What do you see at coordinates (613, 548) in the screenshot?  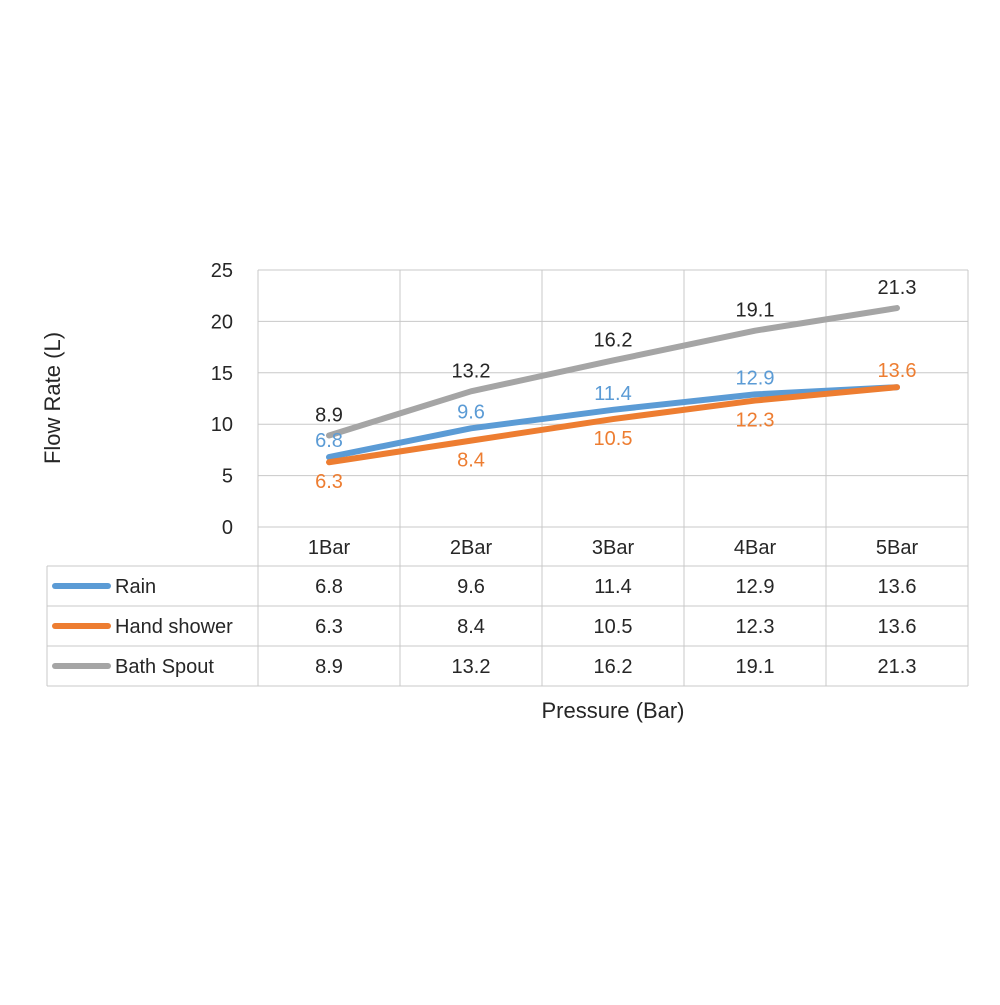 I see `x-tick-label: 3Bar` at bounding box center [613, 548].